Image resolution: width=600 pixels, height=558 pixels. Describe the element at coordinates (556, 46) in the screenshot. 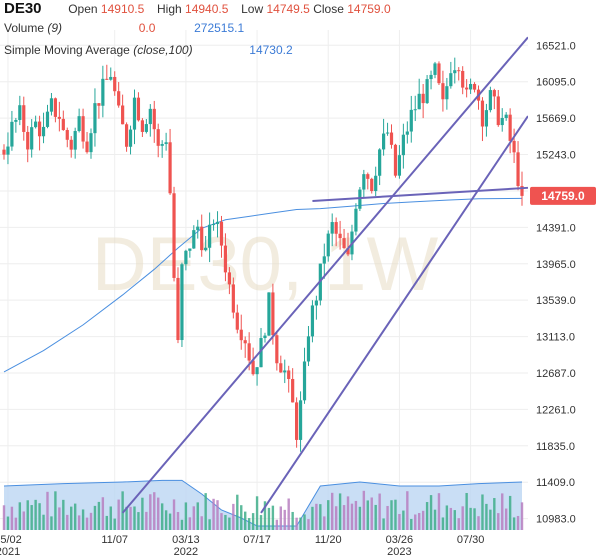

I see `y-tick-label: 16521.0` at that location.